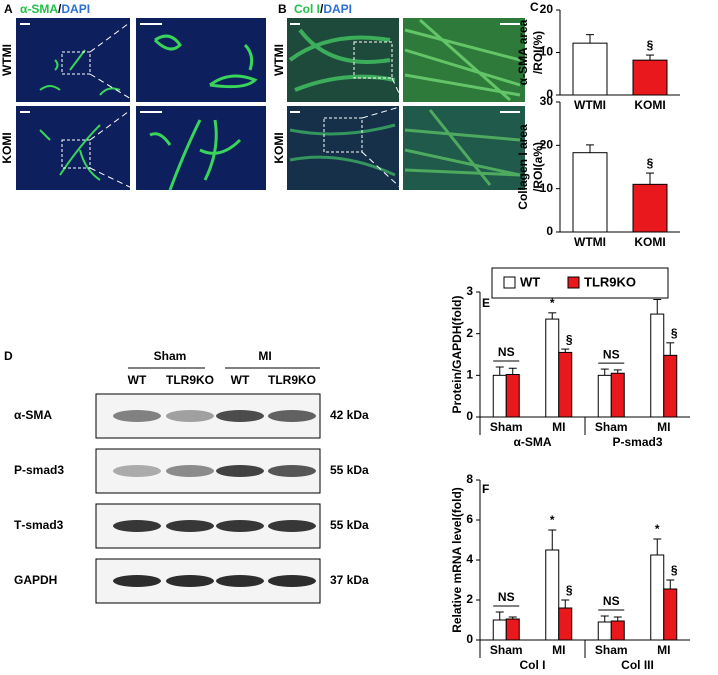 The height and width of the screenshot is (675, 718). What do you see at coordinates (469, 375) in the screenshot?
I see `y-tick-label: 1` at bounding box center [469, 375].